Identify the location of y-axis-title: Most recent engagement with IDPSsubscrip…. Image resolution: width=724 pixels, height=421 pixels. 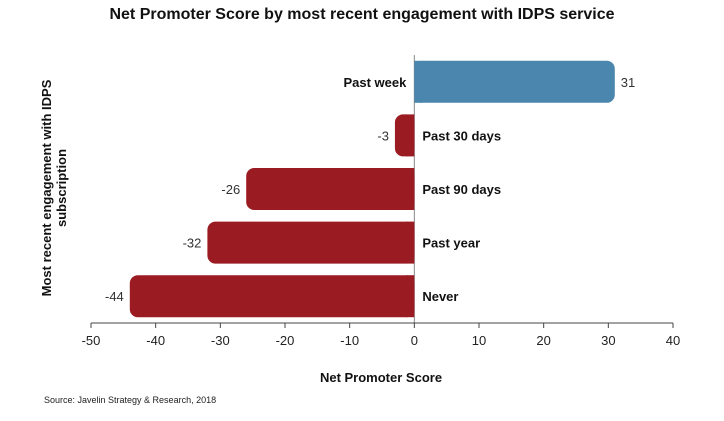
(54, 187).